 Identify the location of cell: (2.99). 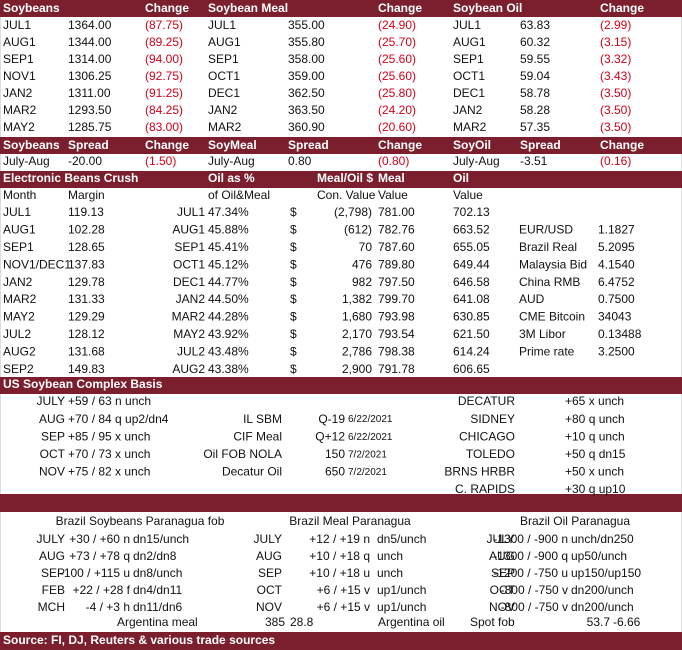
(615, 25).